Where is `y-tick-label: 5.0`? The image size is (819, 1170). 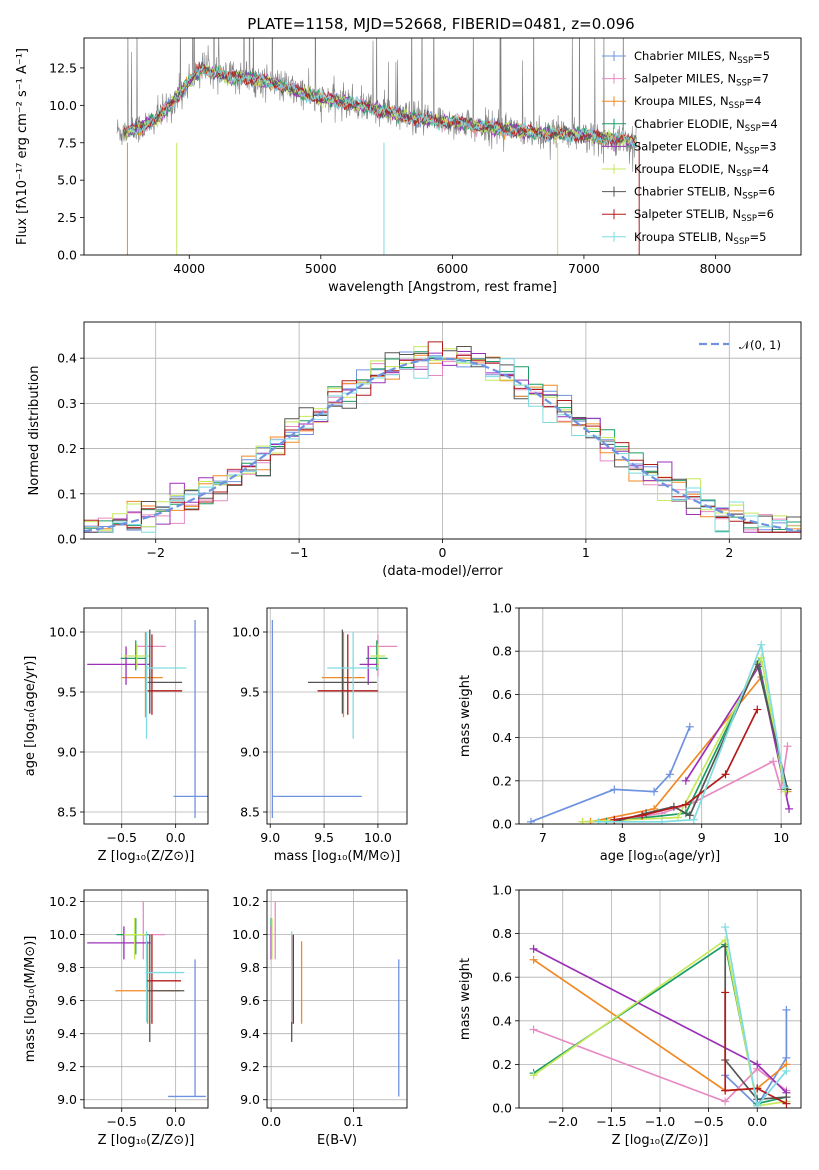
y-tick-label: 5.0 is located at coordinates (67, 180).